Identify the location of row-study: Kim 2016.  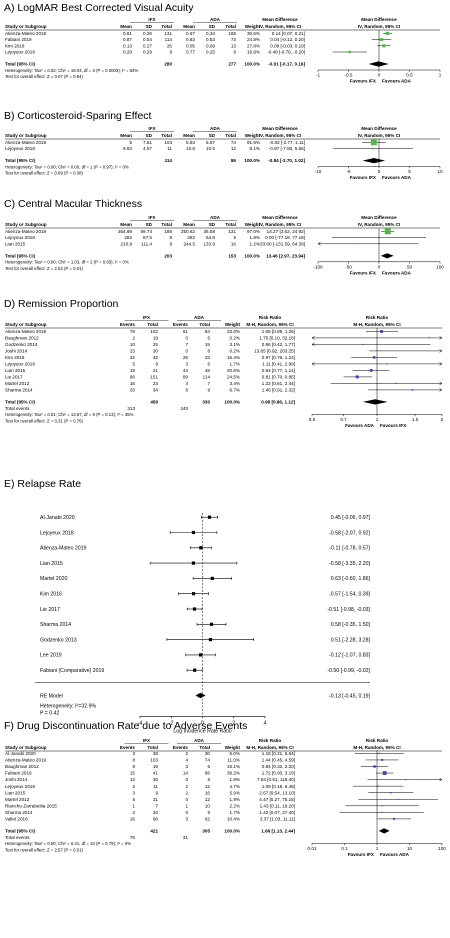
(15, 45).